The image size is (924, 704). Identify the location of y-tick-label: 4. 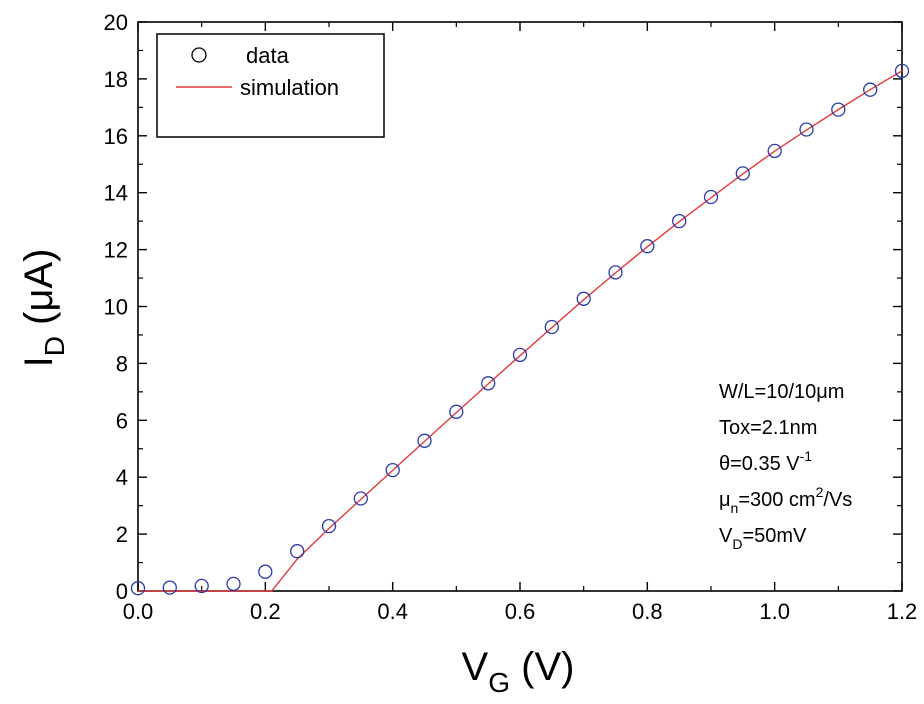
(122, 477).